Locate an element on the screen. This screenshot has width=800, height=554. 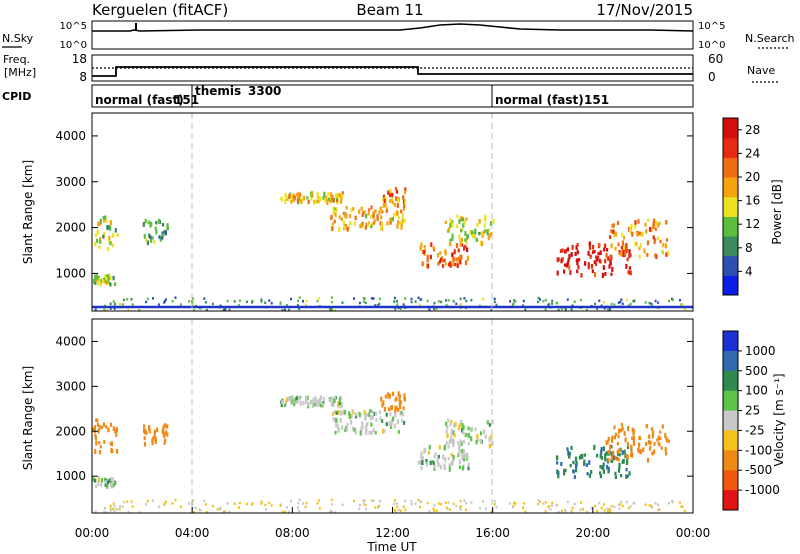
cpid-seg2-name: themis is located at coordinates (218, 91).